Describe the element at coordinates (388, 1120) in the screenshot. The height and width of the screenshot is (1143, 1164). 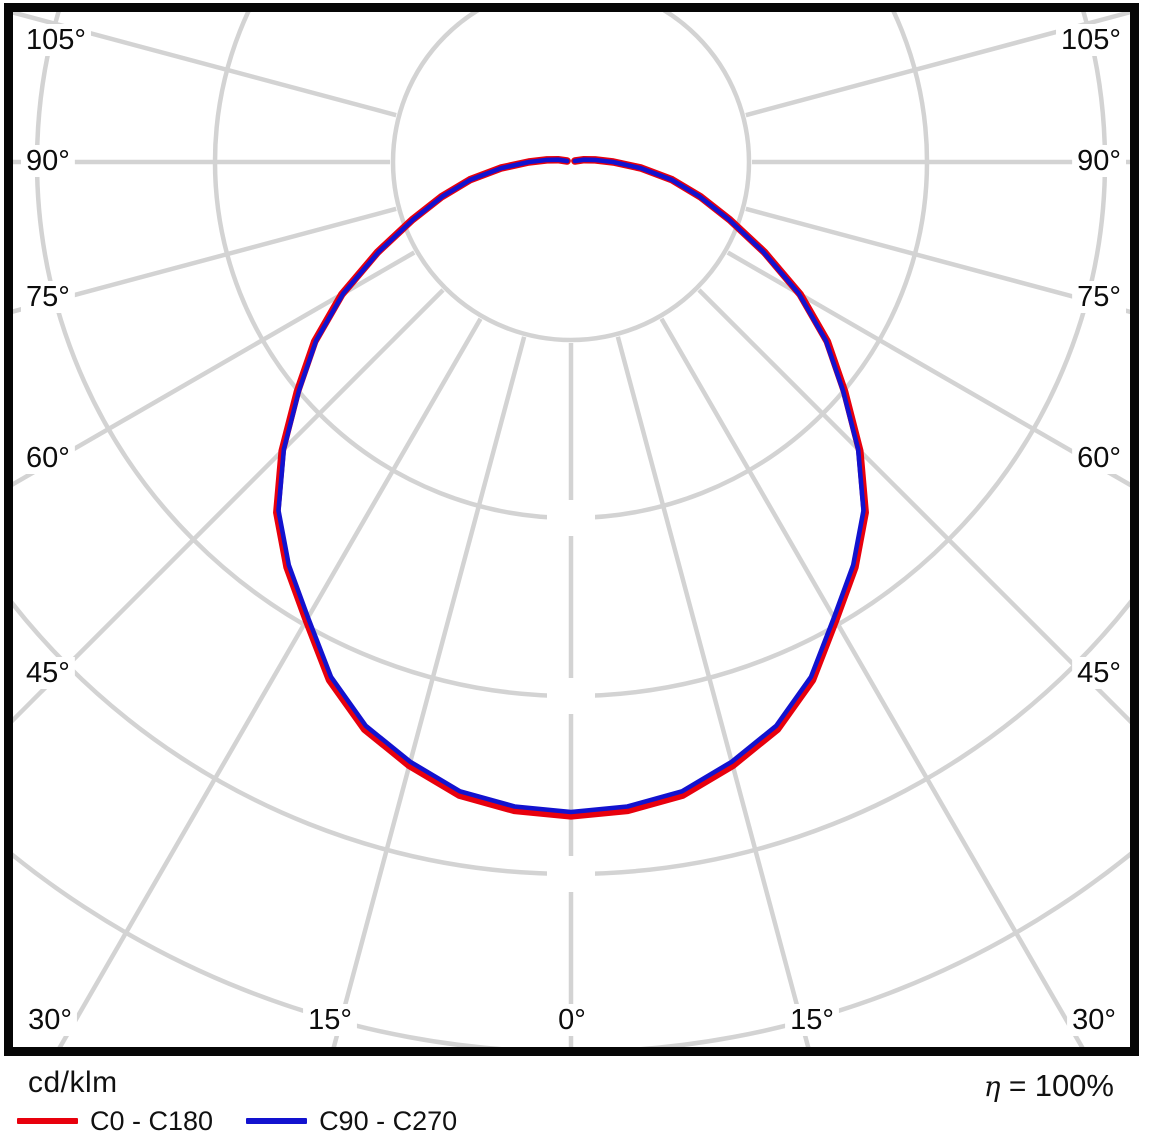
I see `legend-label-c90-c270: C90 - C270` at that location.